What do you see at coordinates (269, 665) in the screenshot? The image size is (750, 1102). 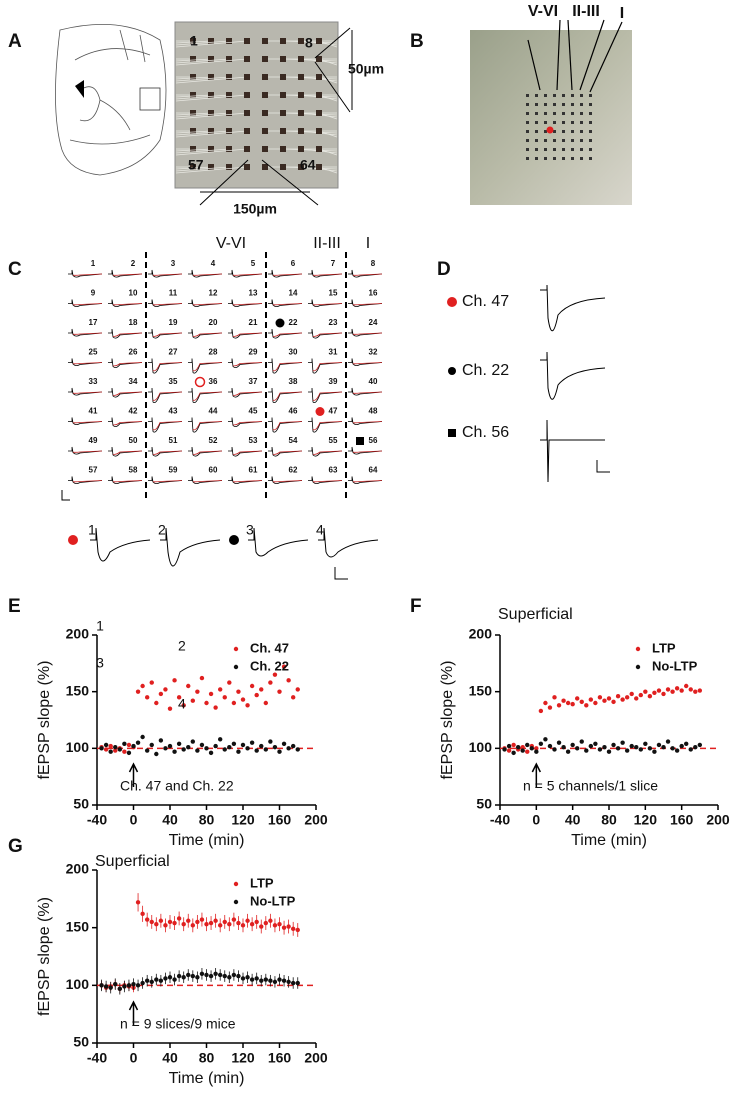 I see `legend-label: Ch. 22` at bounding box center [269, 665].